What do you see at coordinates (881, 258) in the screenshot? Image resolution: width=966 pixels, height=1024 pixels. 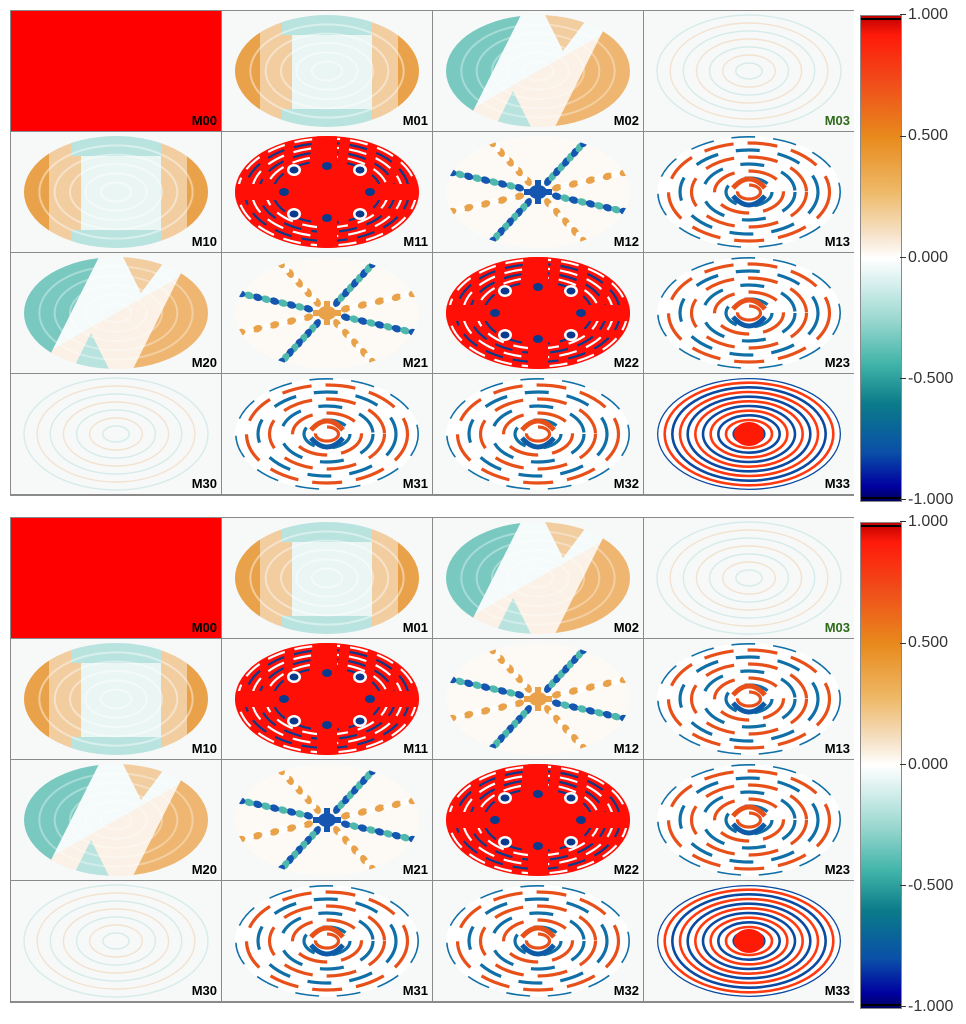 I see `colorbar-top` at bounding box center [881, 258].